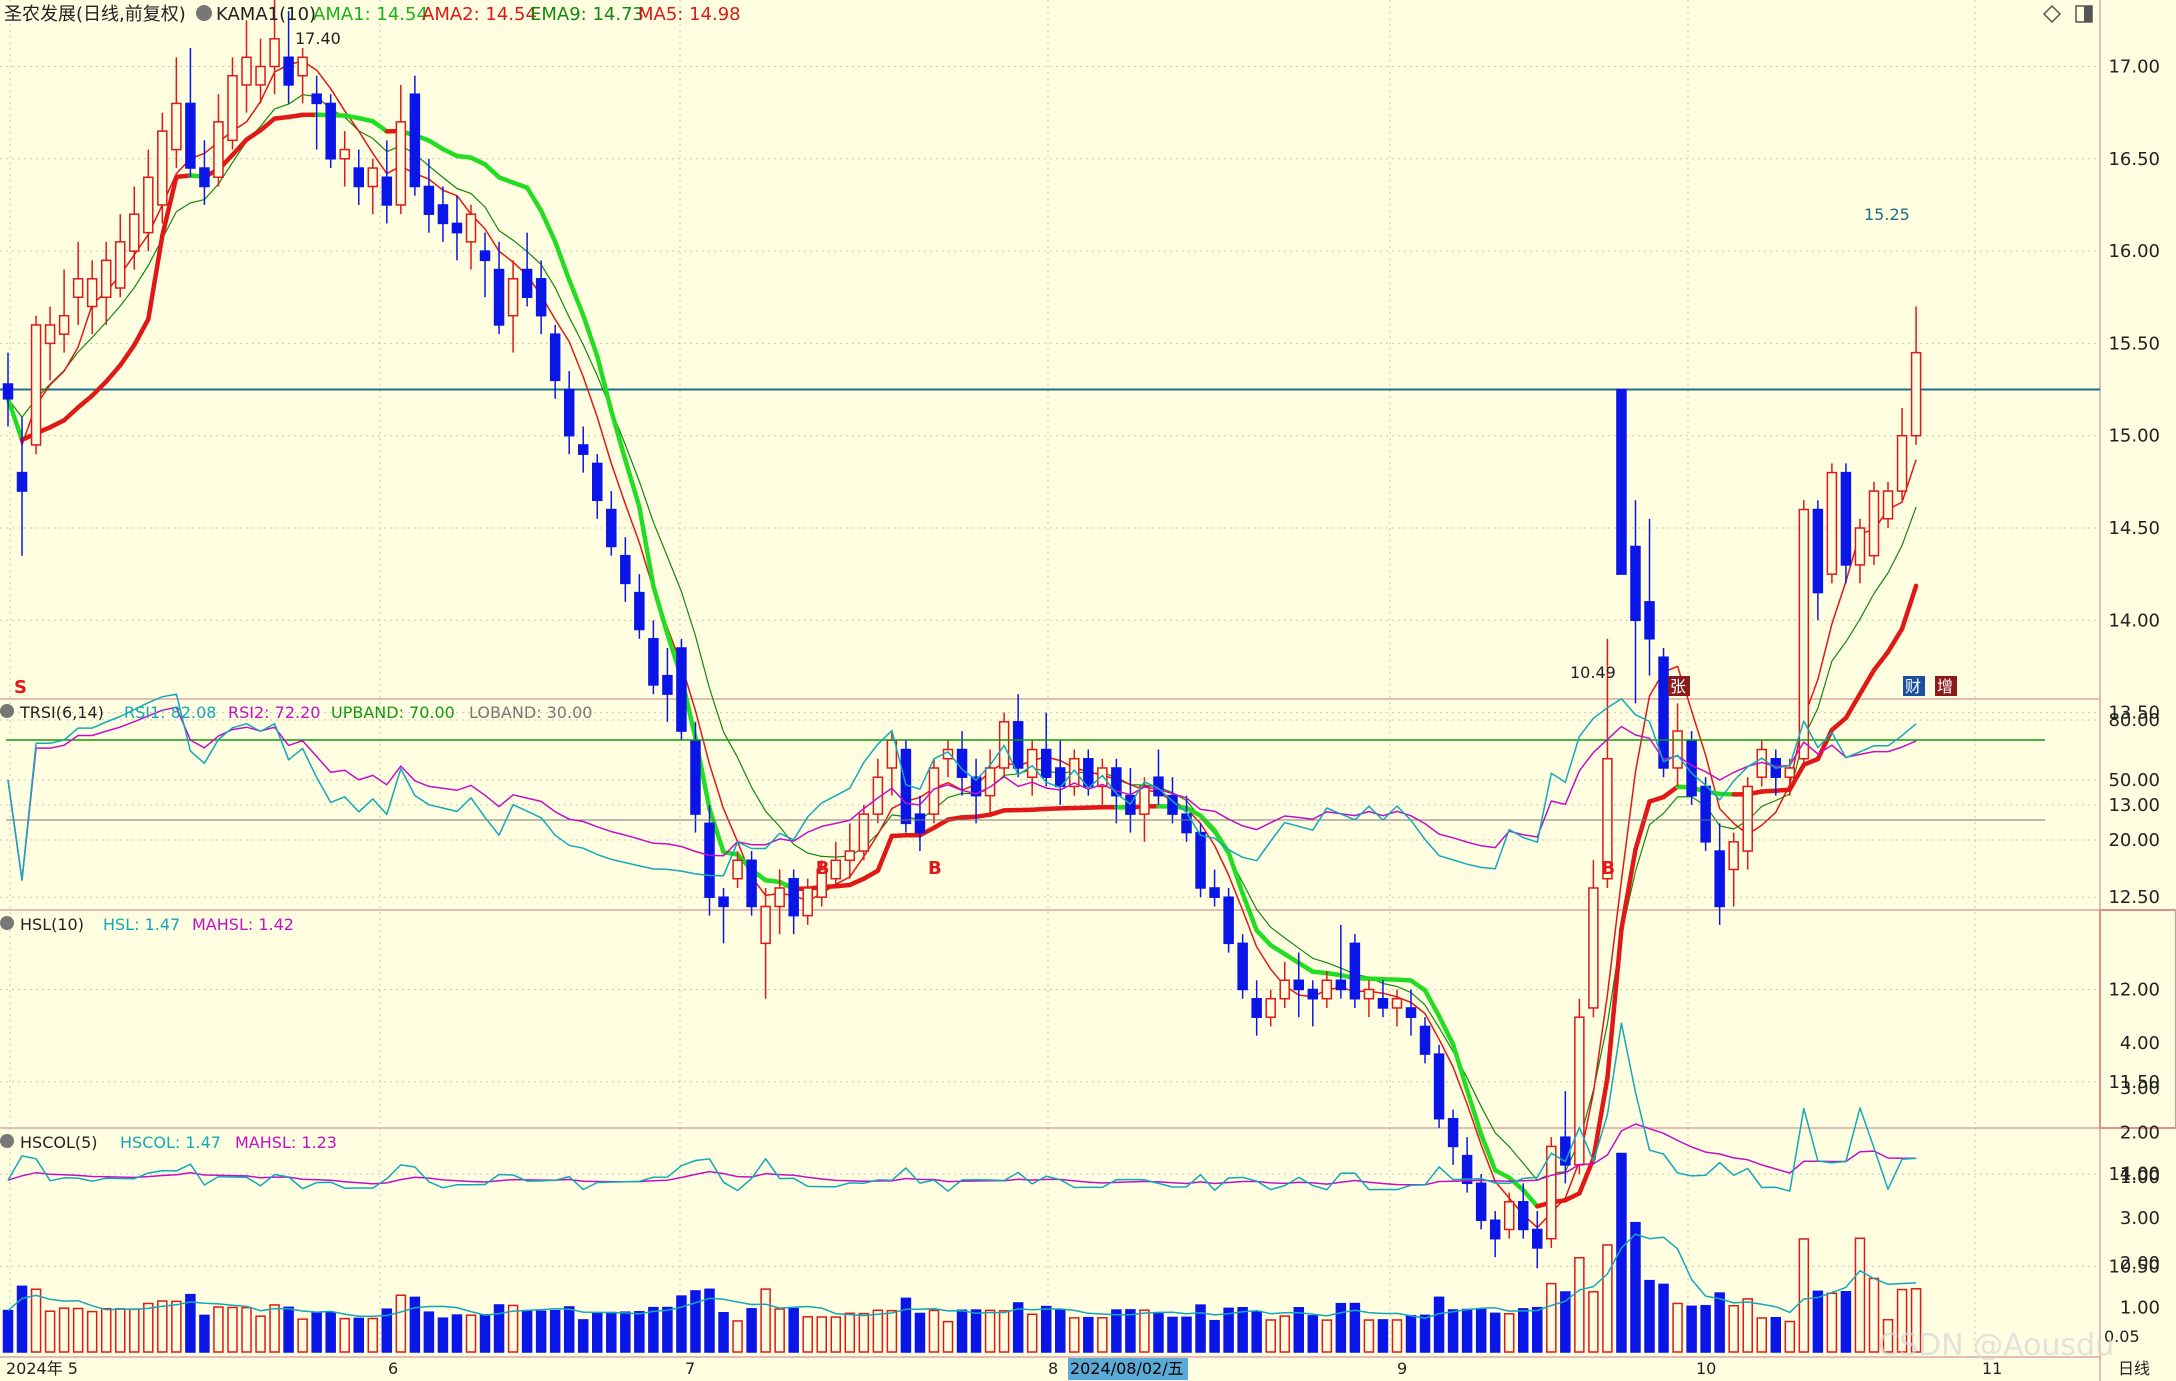  What do you see at coordinates (95, 14) in the screenshot?
I see `stock-title: 圣农发展(日线,前复权)` at bounding box center [95, 14].